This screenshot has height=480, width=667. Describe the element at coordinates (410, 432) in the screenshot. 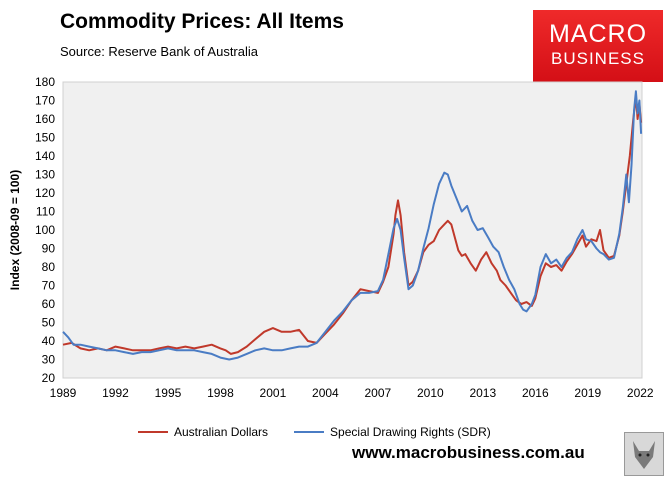

I see `legend-label-sdr: Special Drawing Rights (SDR)` at that location.